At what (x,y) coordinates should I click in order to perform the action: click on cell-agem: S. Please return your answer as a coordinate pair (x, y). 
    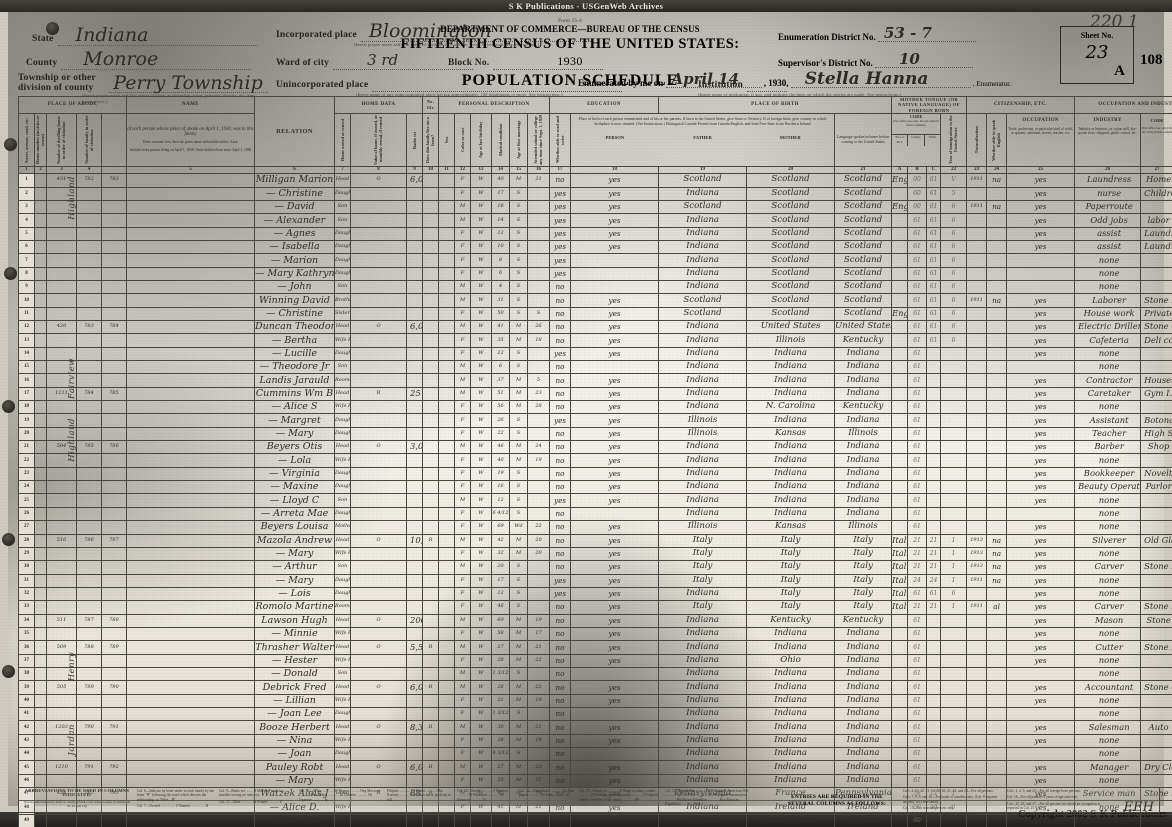
    Looking at the image, I should click on (538, 314).